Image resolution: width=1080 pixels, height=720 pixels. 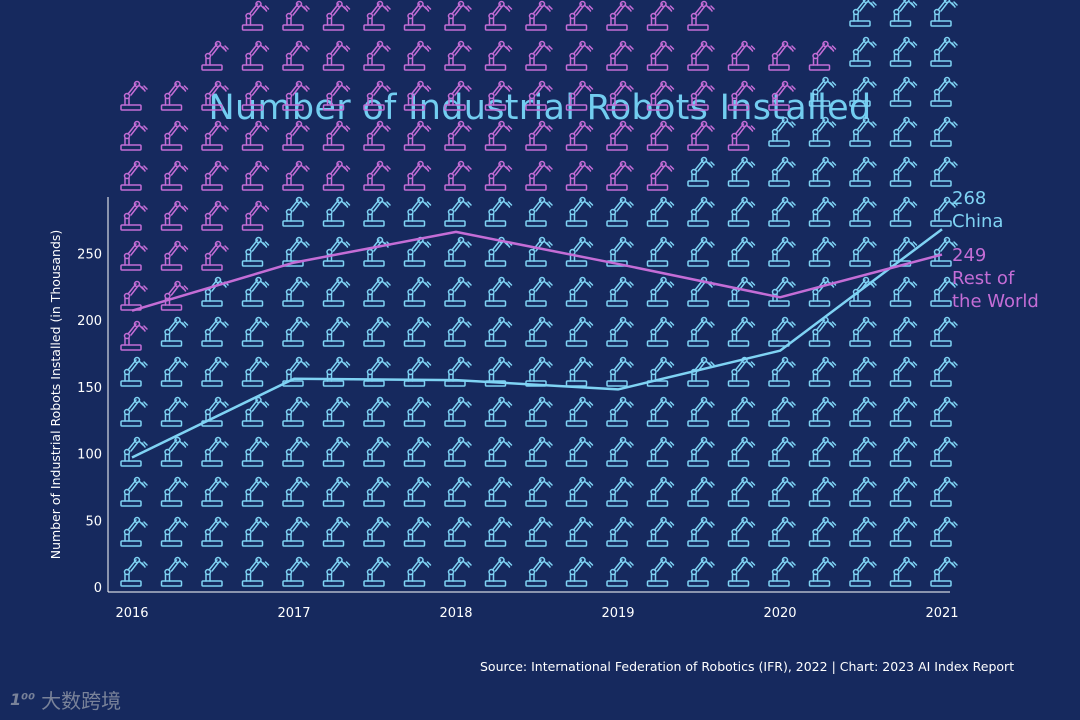 I want to click on chart-title: Number of Industrial Robots Installed, so click(x=540, y=108).